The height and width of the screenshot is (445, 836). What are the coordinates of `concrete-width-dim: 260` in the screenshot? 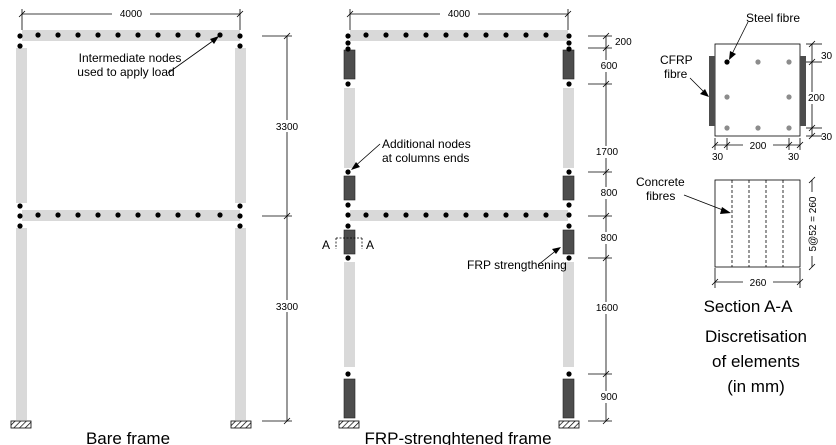 It's located at (758, 283).